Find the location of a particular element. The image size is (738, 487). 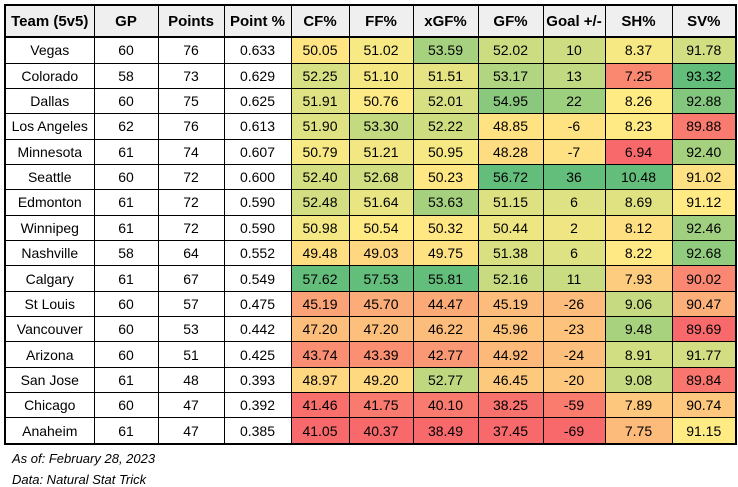

stat-cell: -23 is located at coordinates (574, 329).